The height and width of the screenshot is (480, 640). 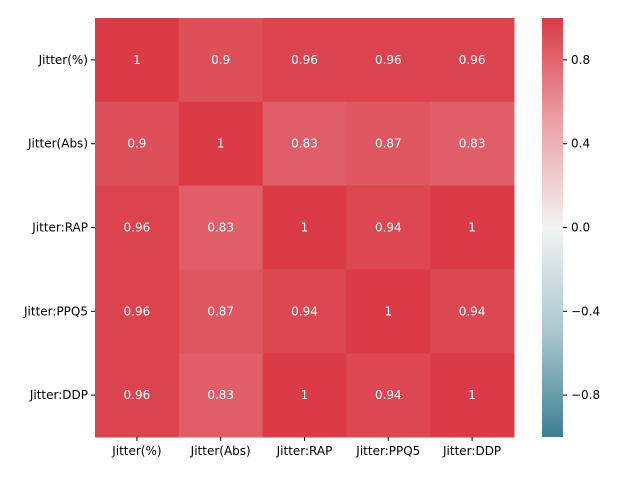 What do you see at coordinates (585, 311) in the screenshot?
I see `colorbar-tick-label: −0.4` at bounding box center [585, 311].